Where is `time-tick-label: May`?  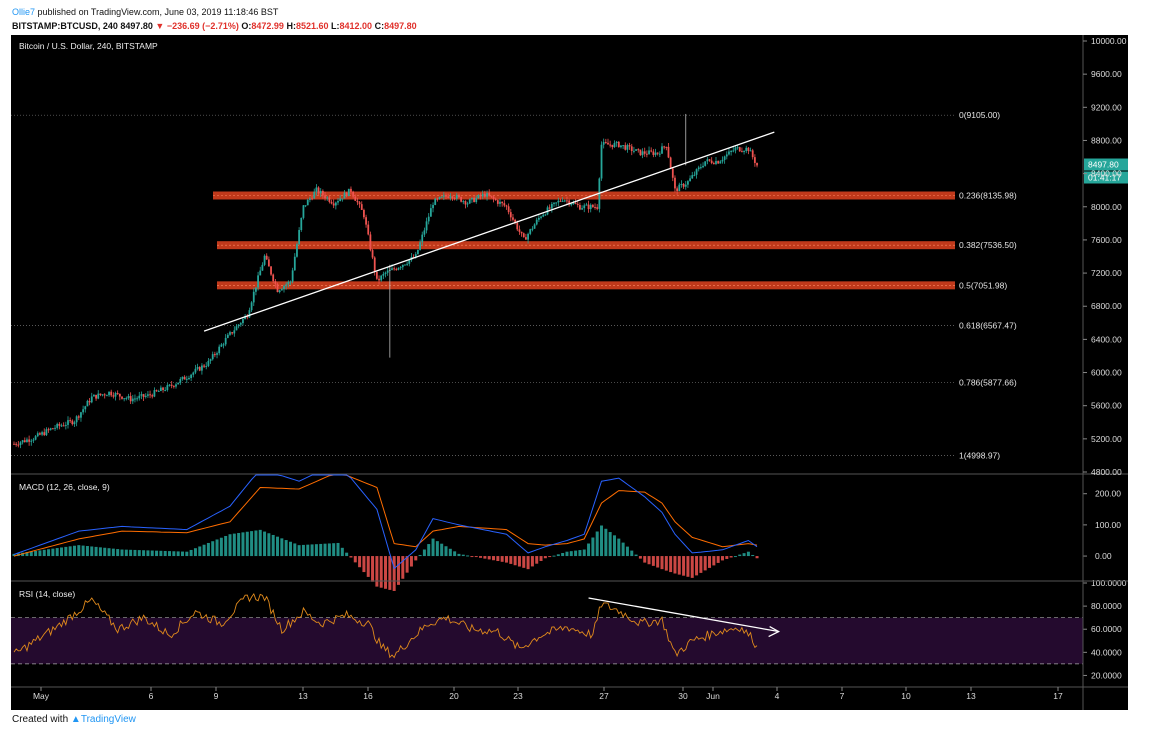
time-tick-label: May is located at coordinates (41, 696).